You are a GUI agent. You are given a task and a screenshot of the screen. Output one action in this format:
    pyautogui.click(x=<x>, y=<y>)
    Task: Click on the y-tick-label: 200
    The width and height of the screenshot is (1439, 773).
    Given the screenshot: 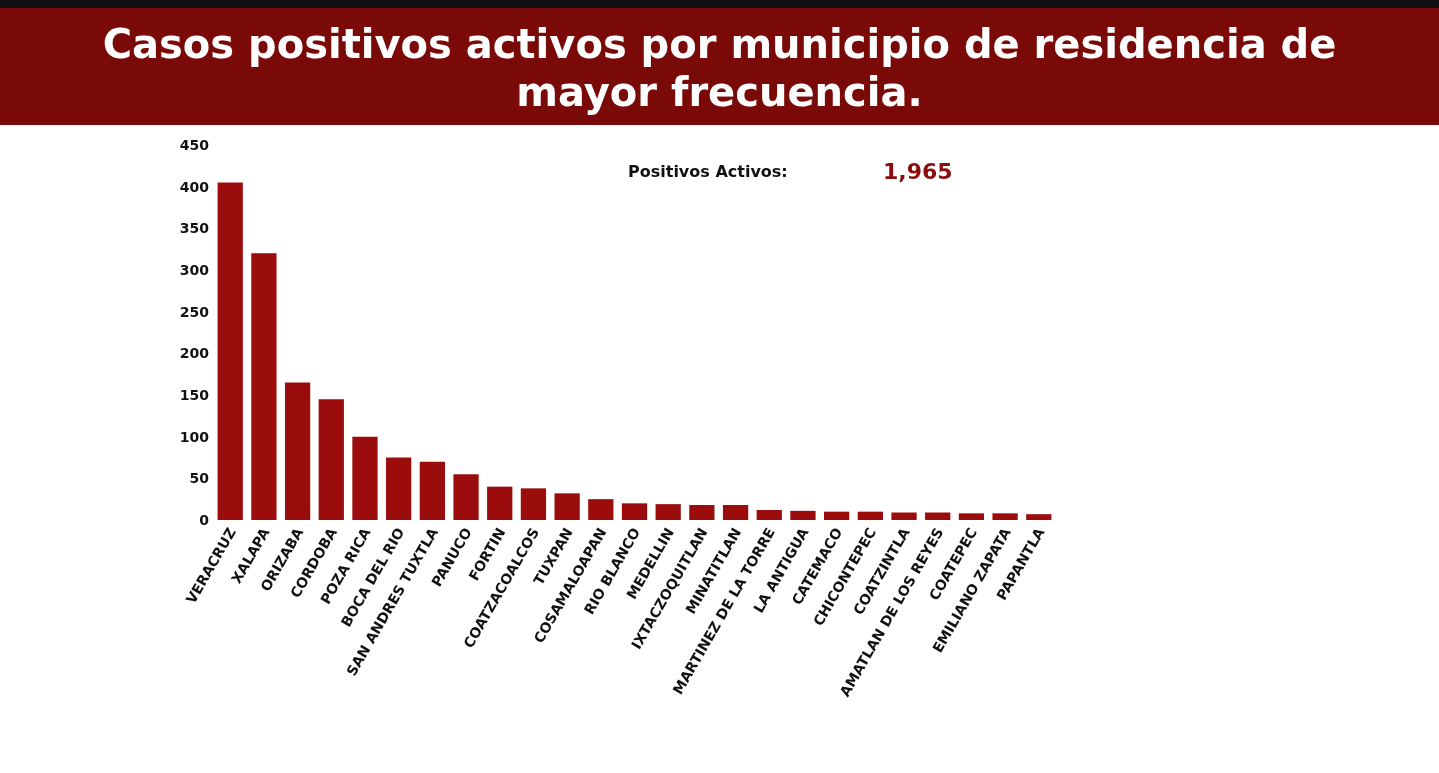 What is the action you would take?
    pyautogui.click(x=194, y=353)
    